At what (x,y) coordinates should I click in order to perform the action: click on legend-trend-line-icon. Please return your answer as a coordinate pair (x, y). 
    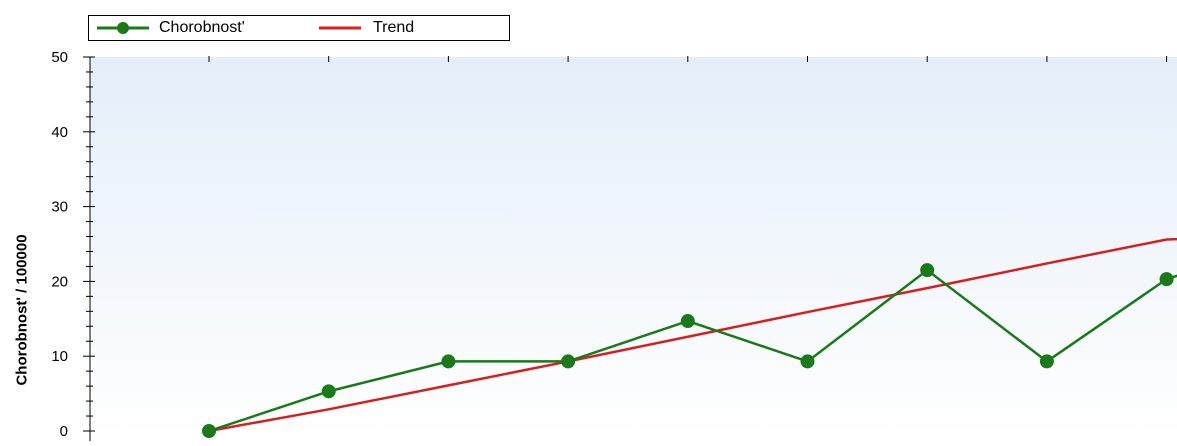
    Looking at the image, I should click on (340, 28).